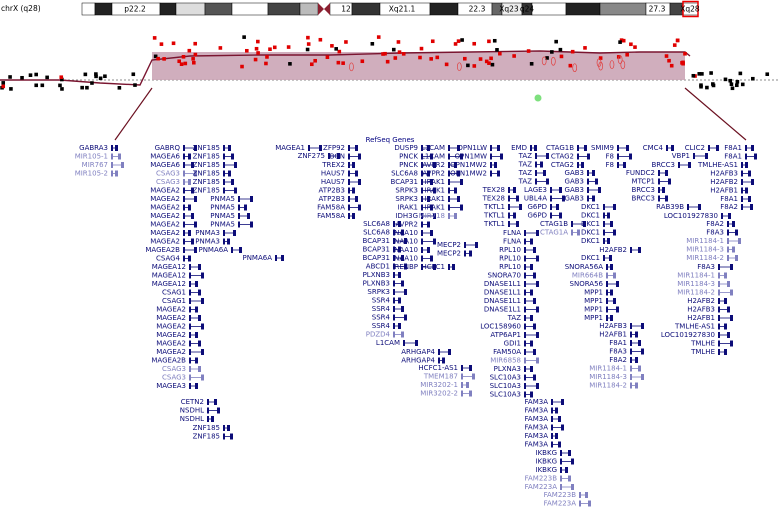 This screenshot has height=512, width=778. I want to click on ideogram-band, so click(218, 9).